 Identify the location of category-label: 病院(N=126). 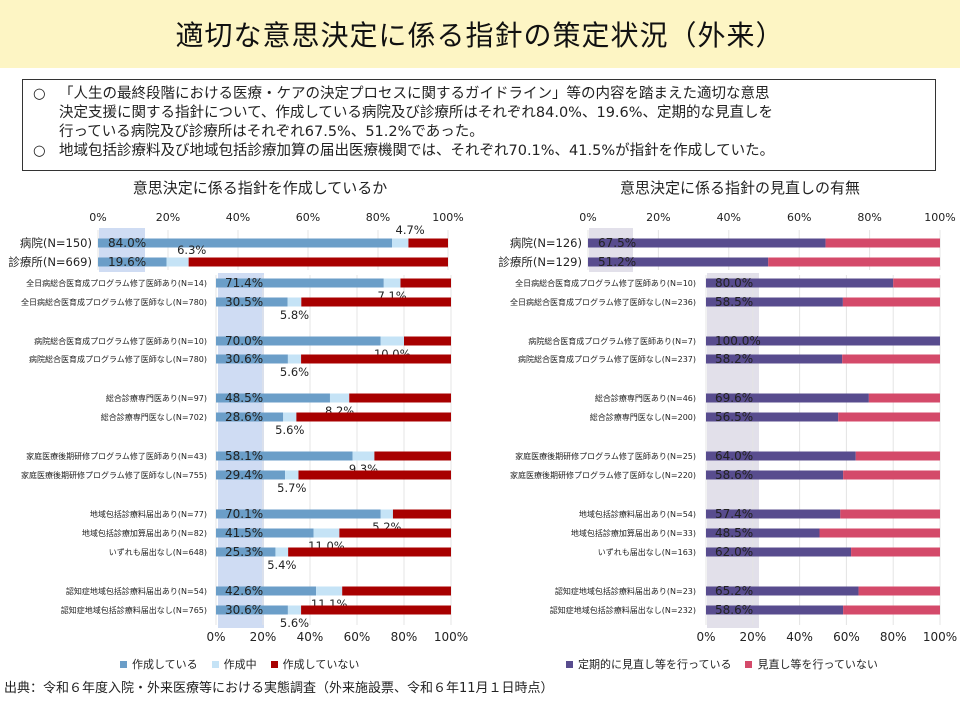
(546, 243).